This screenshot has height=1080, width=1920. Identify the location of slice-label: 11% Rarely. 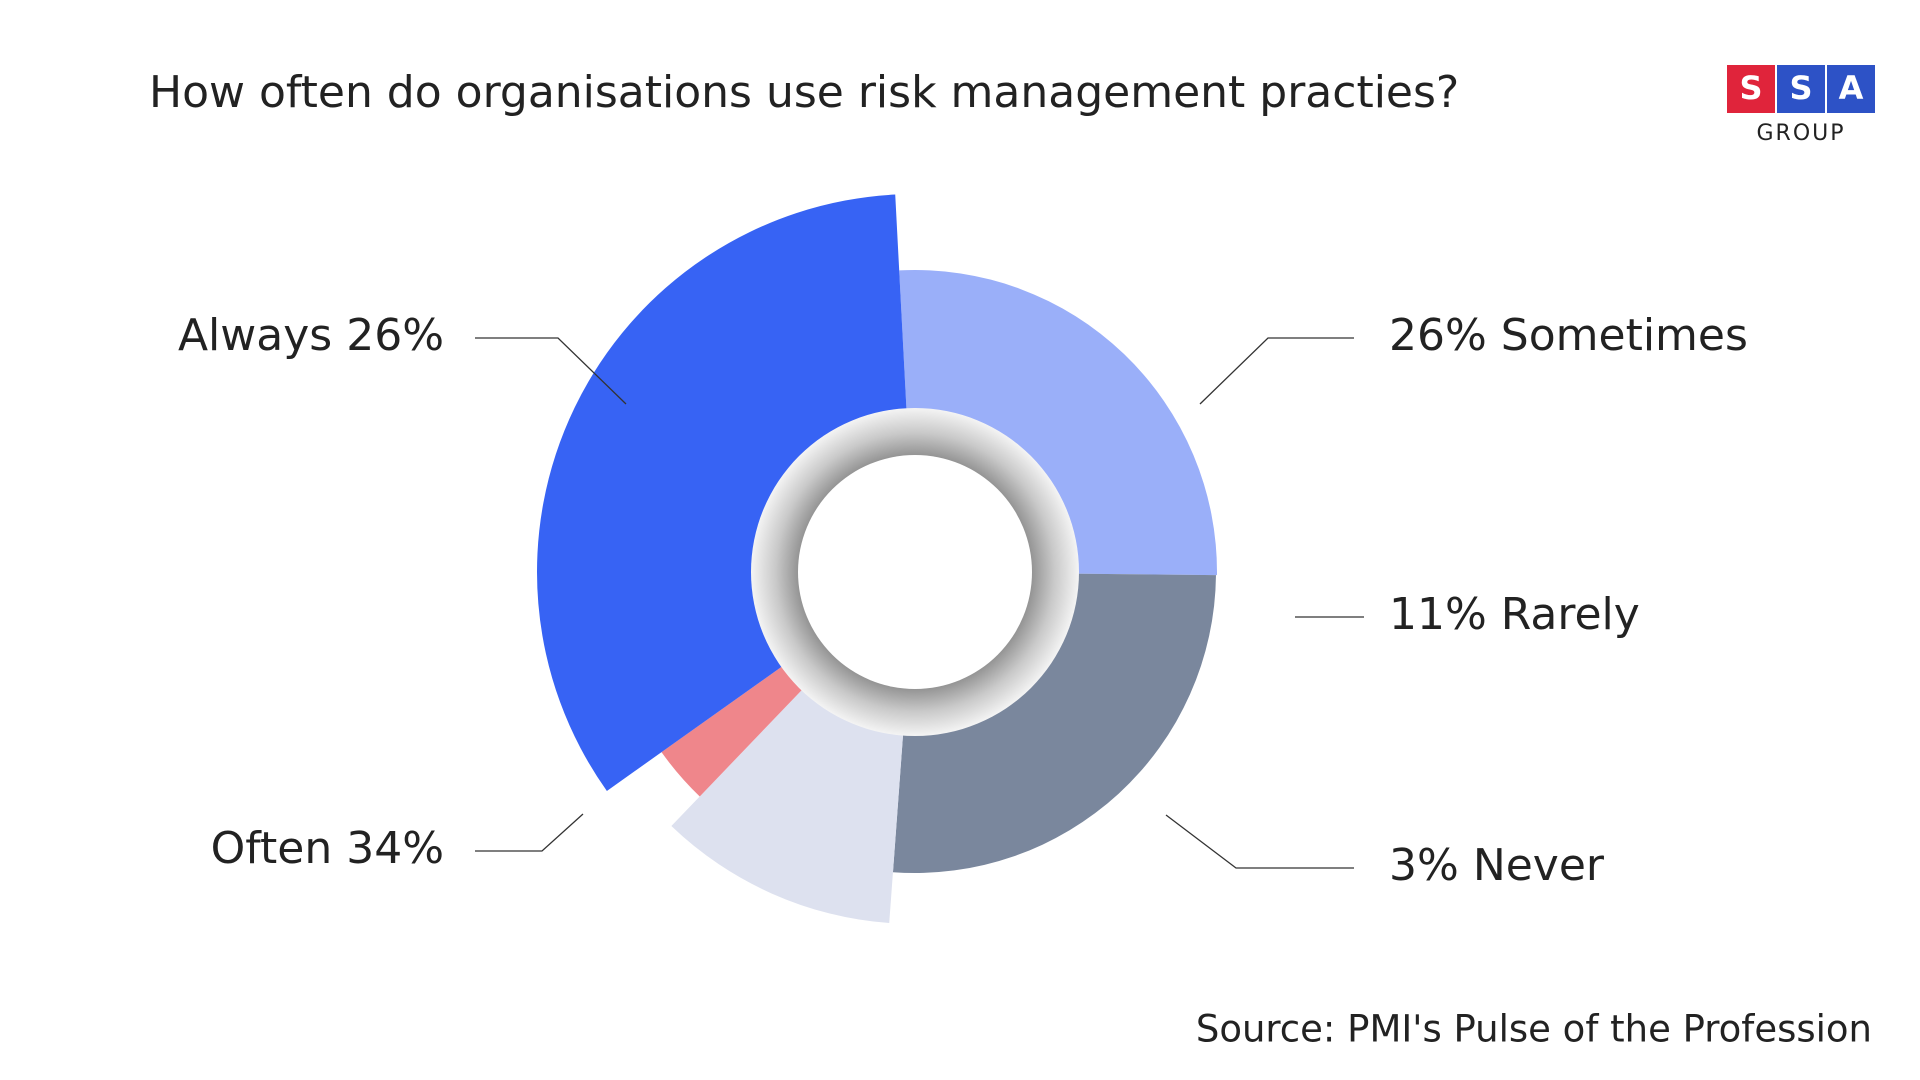
(1514, 614).